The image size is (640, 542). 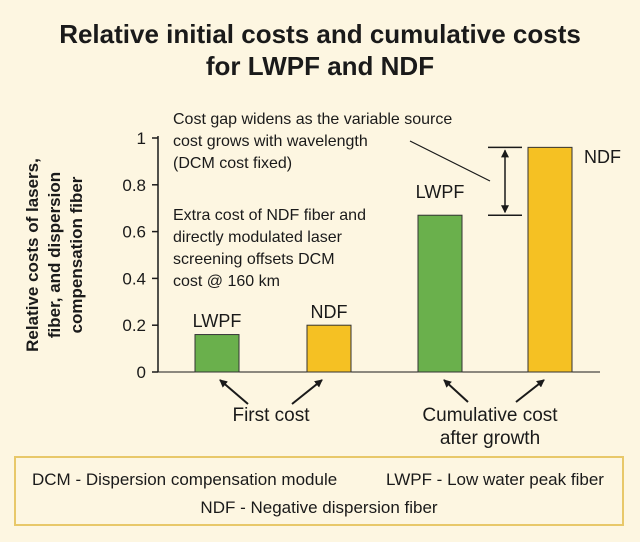 I want to click on group-label-first-cost: First cost, so click(x=271, y=415).